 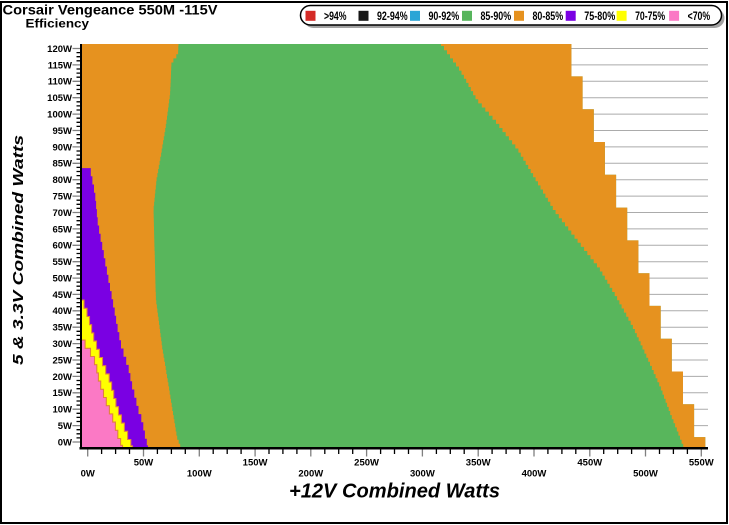 I want to click on svg-text: 350W, so click(x=478, y=463).